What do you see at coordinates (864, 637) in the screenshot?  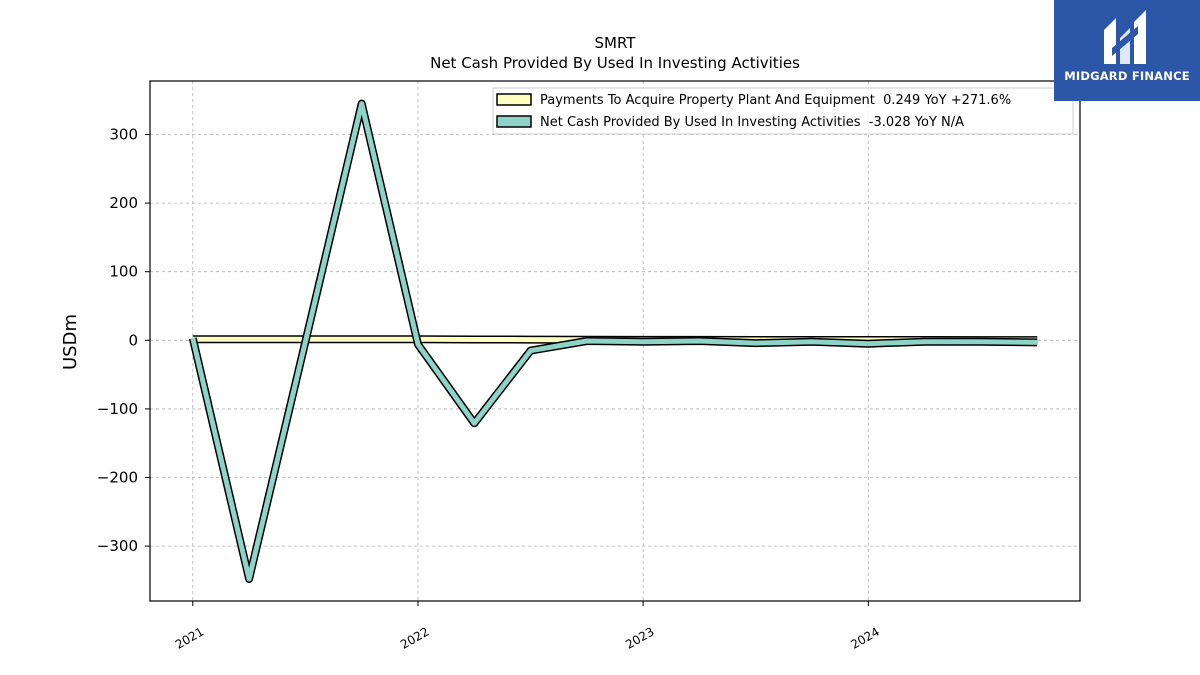 I see `x-tick-label: 2024` at bounding box center [864, 637].